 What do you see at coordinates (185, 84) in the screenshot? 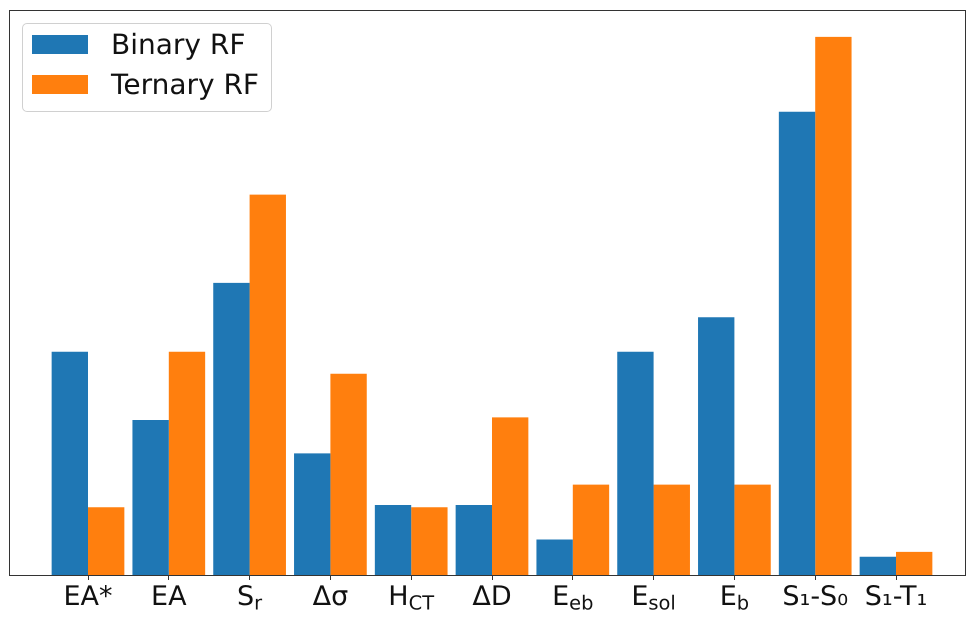
I see `legend-label: Ternary RF` at bounding box center [185, 84].